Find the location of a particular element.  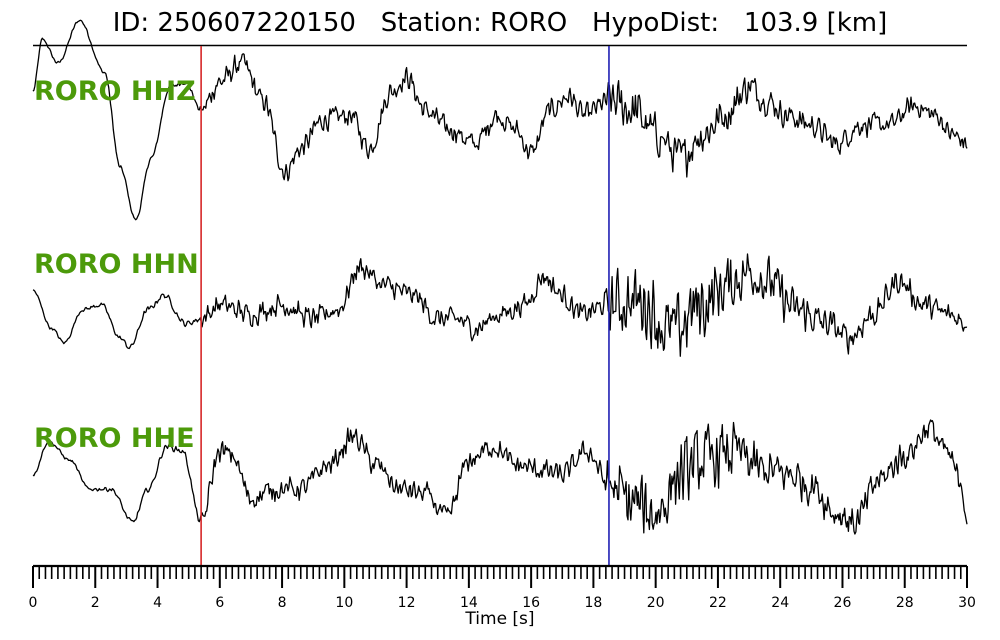

x-tick-label: 6 is located at coordinates (219, 603).